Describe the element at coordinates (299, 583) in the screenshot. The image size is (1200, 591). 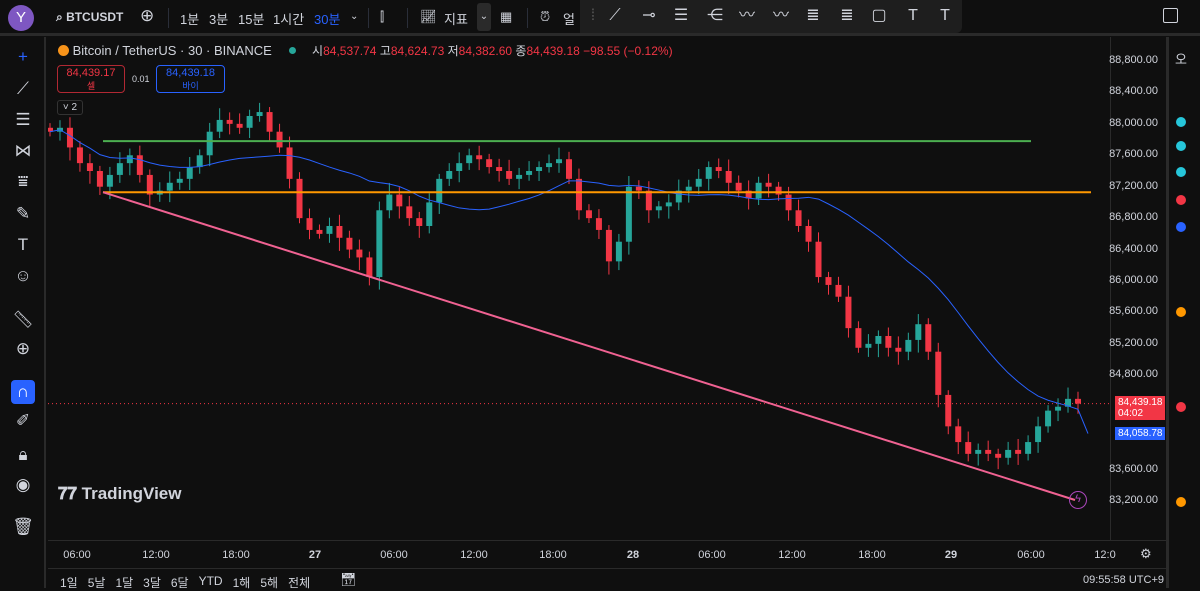
I see `range-button: 전체` at that location.